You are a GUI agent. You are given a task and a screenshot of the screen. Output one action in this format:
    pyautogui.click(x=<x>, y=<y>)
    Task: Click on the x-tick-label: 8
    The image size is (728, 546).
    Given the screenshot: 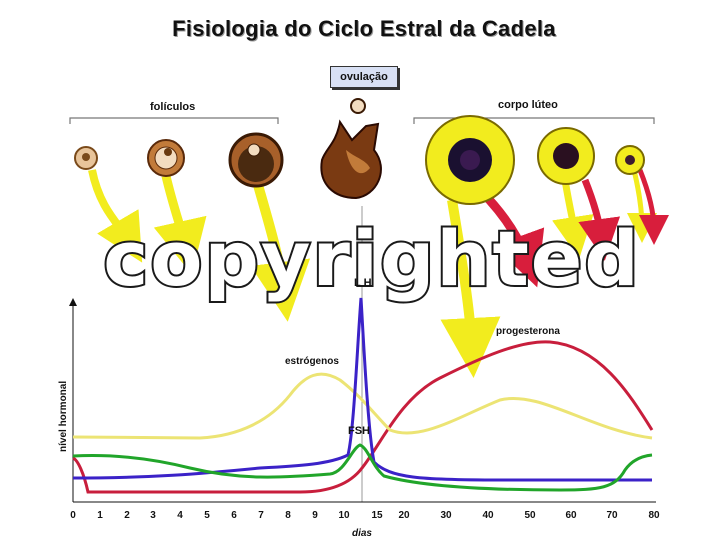 What is the action you would take?
    pyautogui.click(x=288, y=515)
    